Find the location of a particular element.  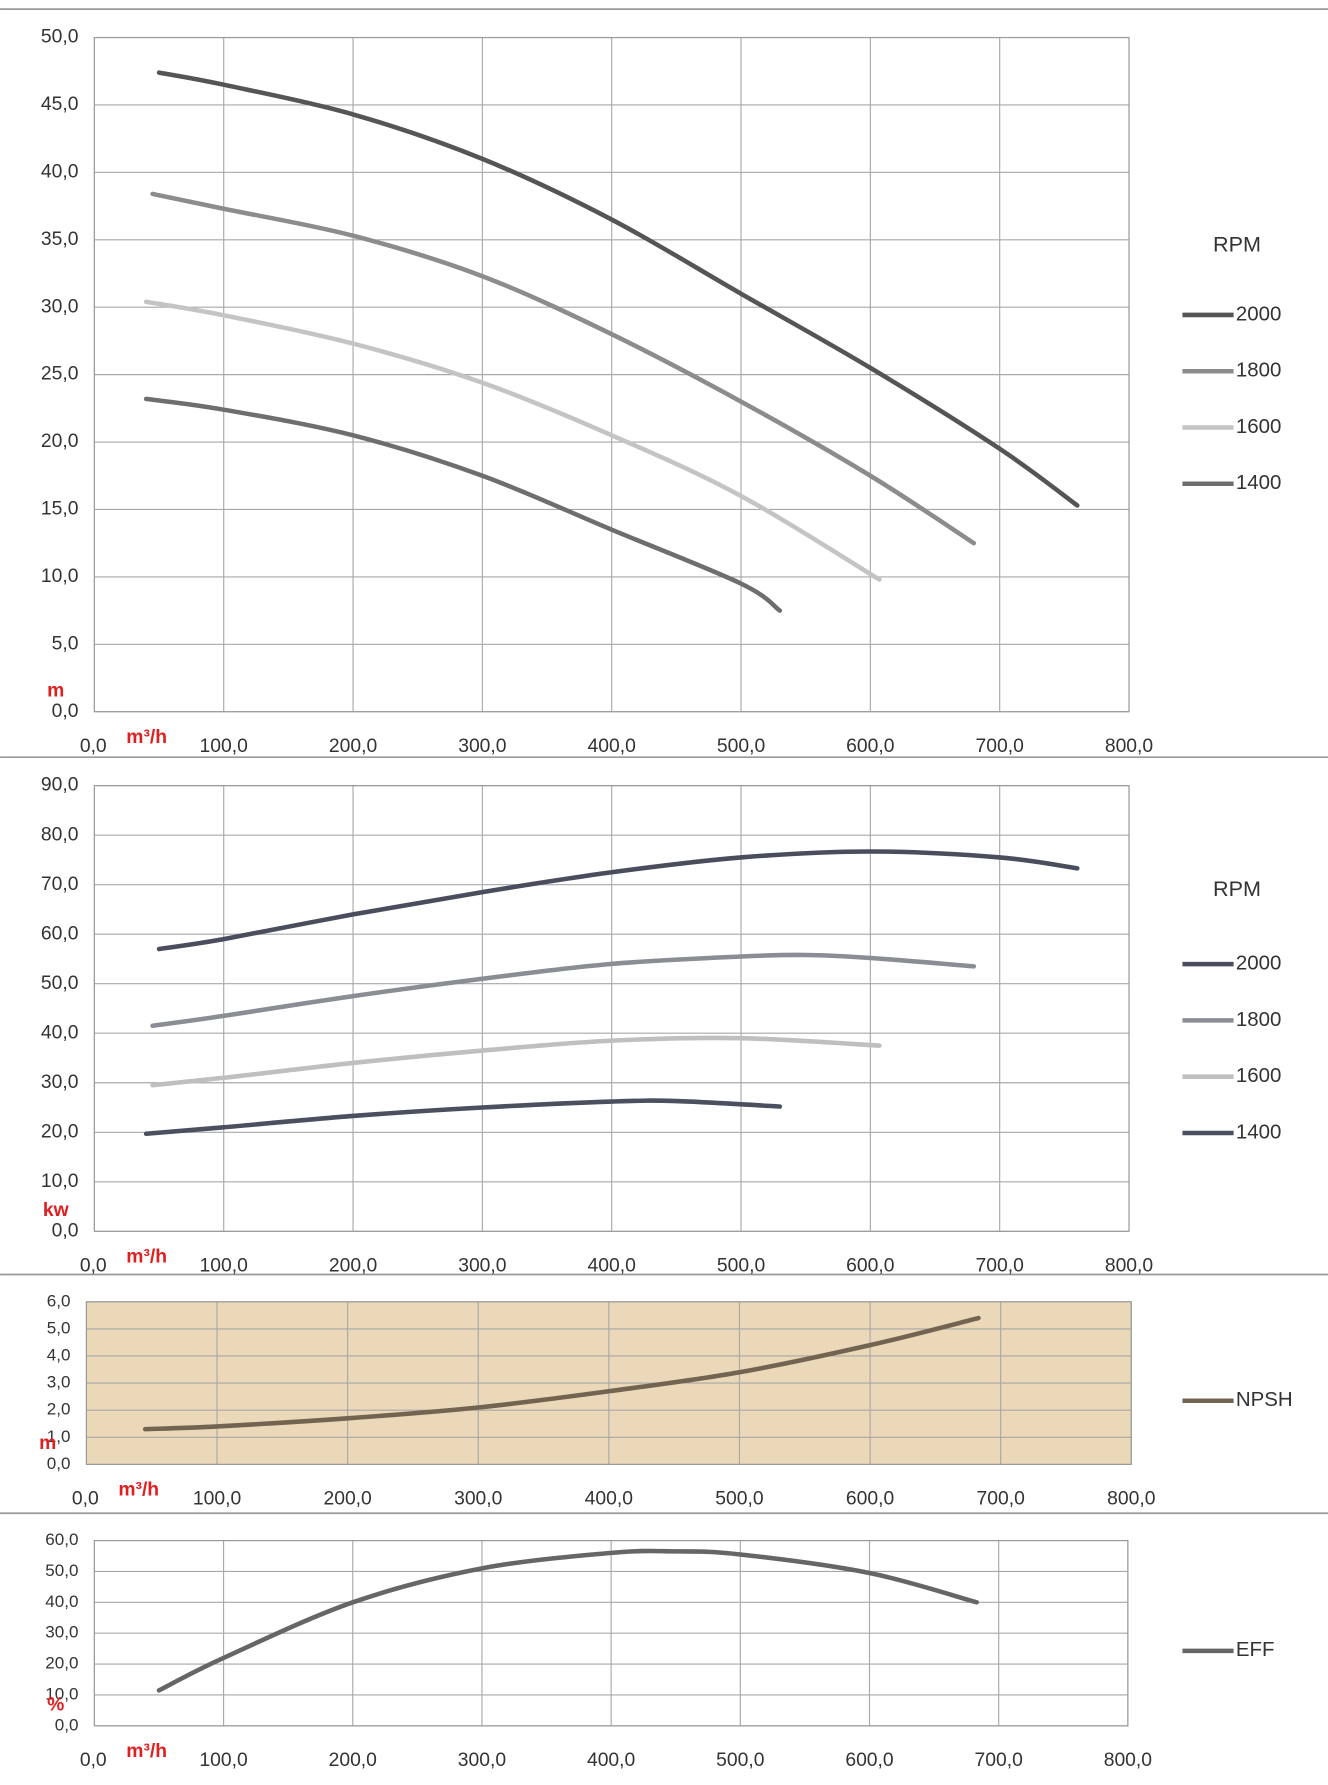

y-tick-label: 25,0 is located at coordinates (60, 374).